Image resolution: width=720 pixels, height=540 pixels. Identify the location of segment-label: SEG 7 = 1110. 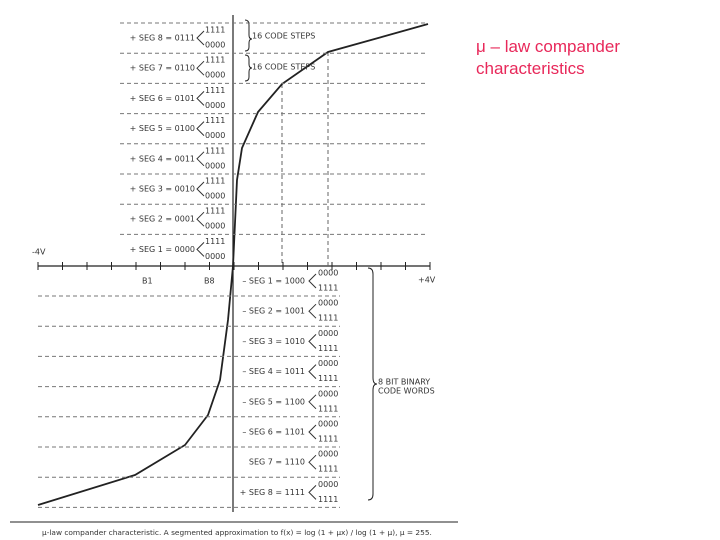
(277, 462).